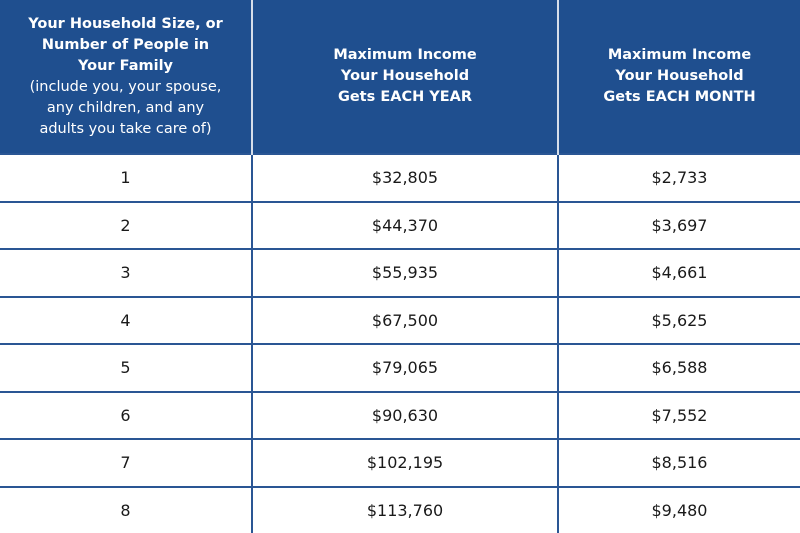 The width and height of the screenshot is (800, 533). What do you see at coordinates (126, 368) in the screenshot?
I see `table-cell: 5` at bounding box center [126, 368].